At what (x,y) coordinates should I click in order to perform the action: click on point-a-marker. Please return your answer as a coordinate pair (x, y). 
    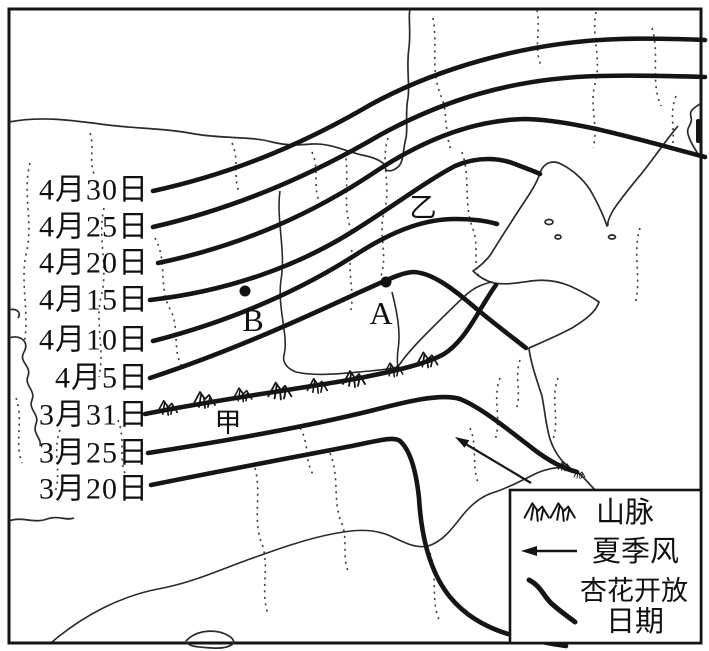
    Looking at the image, I should click on (386, 282).